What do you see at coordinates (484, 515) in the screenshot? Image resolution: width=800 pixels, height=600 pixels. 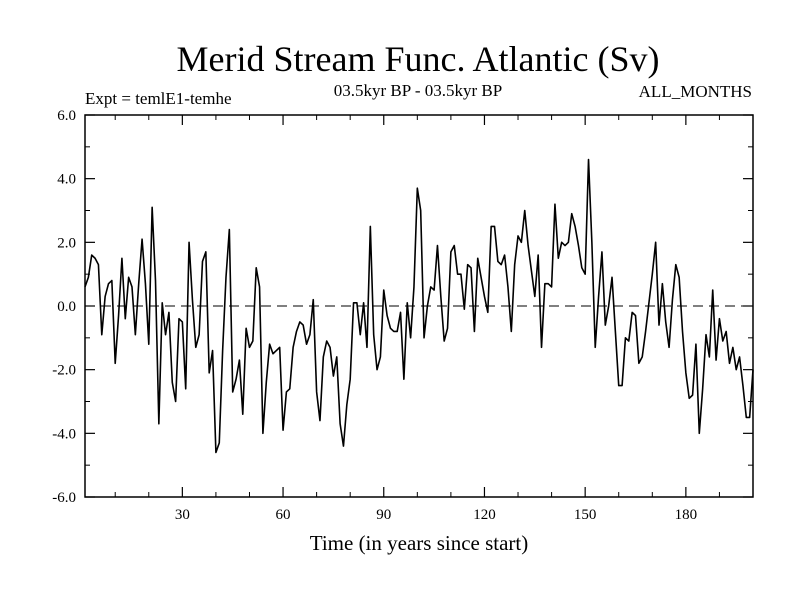 I see `x-tick-label: 120` at bounding box center [484, 515].